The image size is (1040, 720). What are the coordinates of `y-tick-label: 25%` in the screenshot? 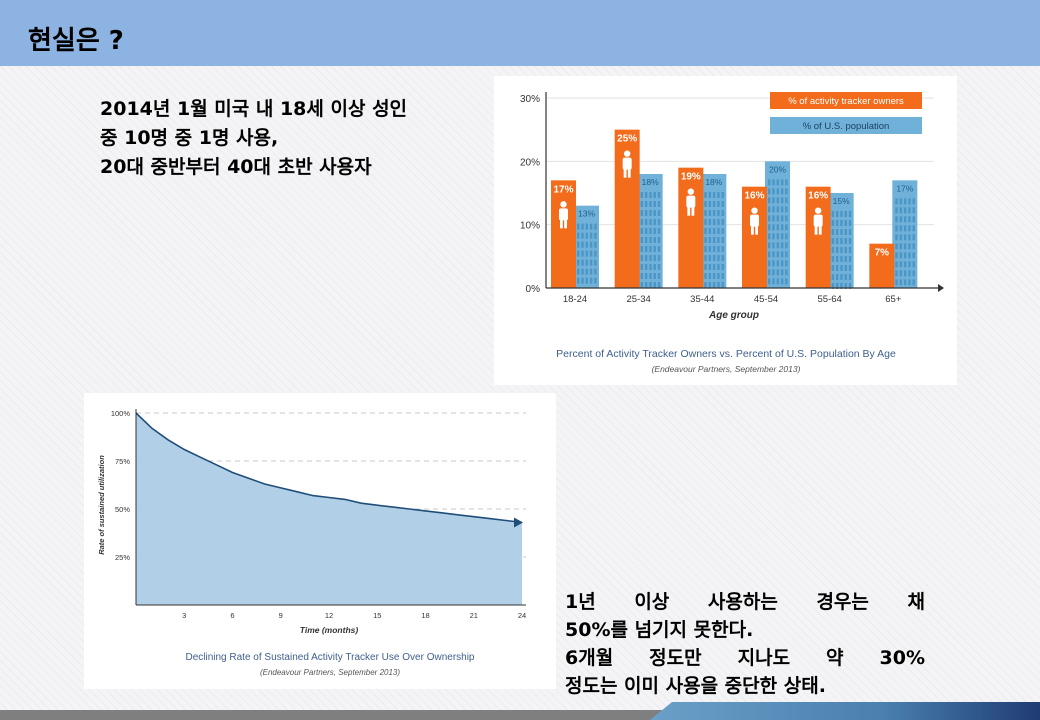 It's located at (122, 557).